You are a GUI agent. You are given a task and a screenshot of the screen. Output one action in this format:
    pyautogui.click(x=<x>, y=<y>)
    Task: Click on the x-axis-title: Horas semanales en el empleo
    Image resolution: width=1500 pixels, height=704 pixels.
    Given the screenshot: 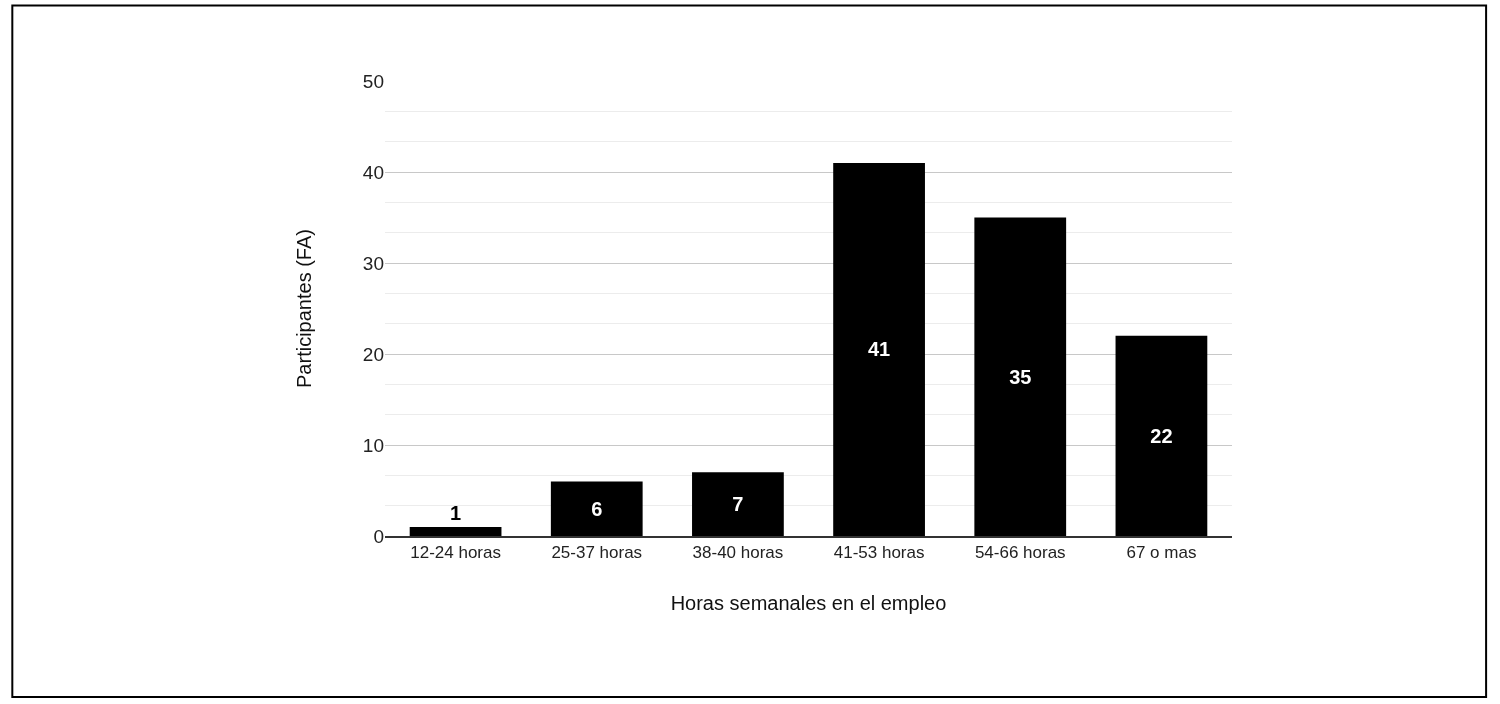 What is the action you would take?
    pyautogui.click(x=808, y=603)
    